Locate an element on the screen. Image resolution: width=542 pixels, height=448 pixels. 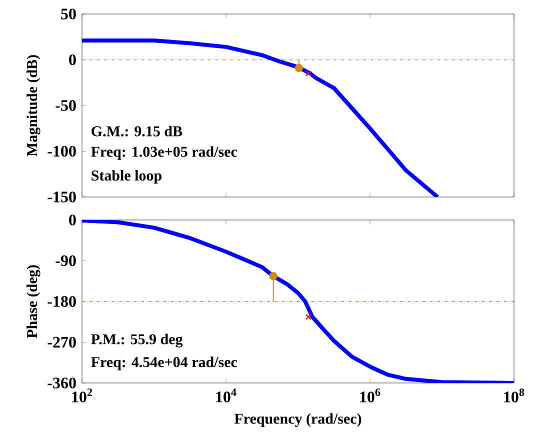
y-tick-label: -150 is located at coordinates (62, 197).